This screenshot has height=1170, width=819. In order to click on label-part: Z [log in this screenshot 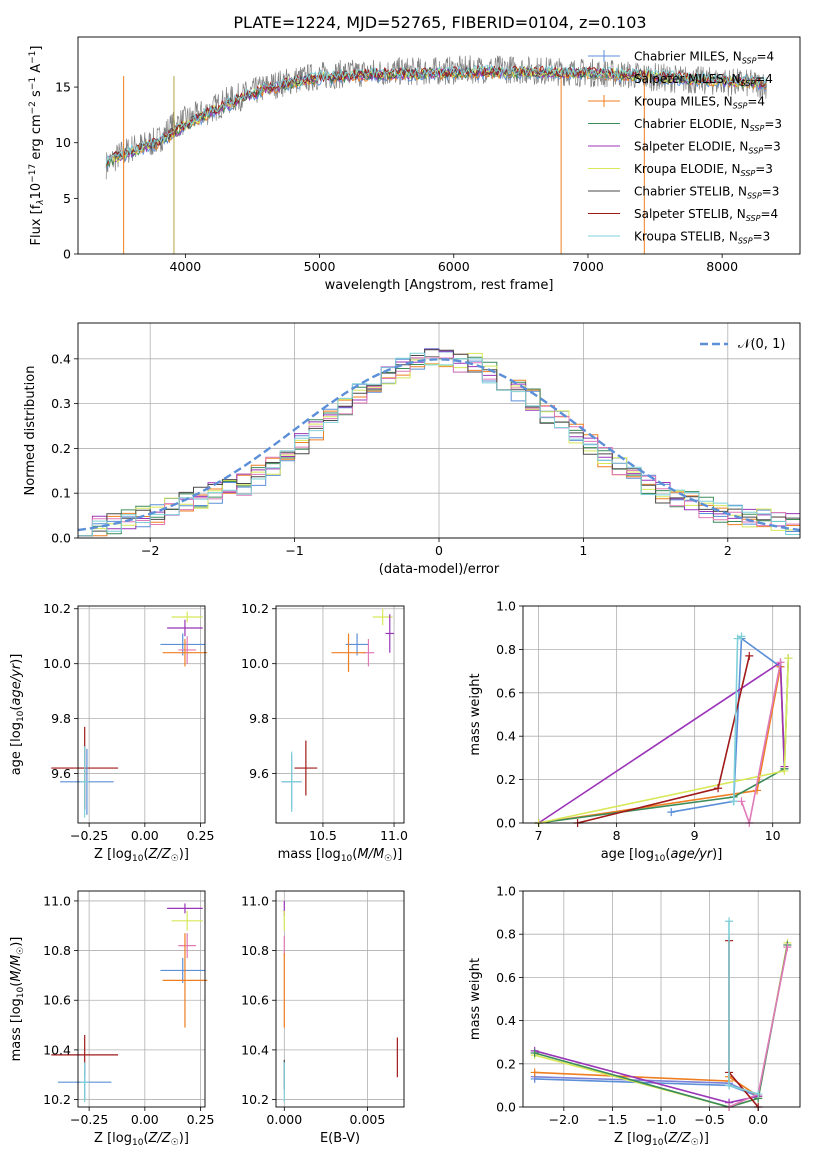, I will do `click(113, 1138)`.